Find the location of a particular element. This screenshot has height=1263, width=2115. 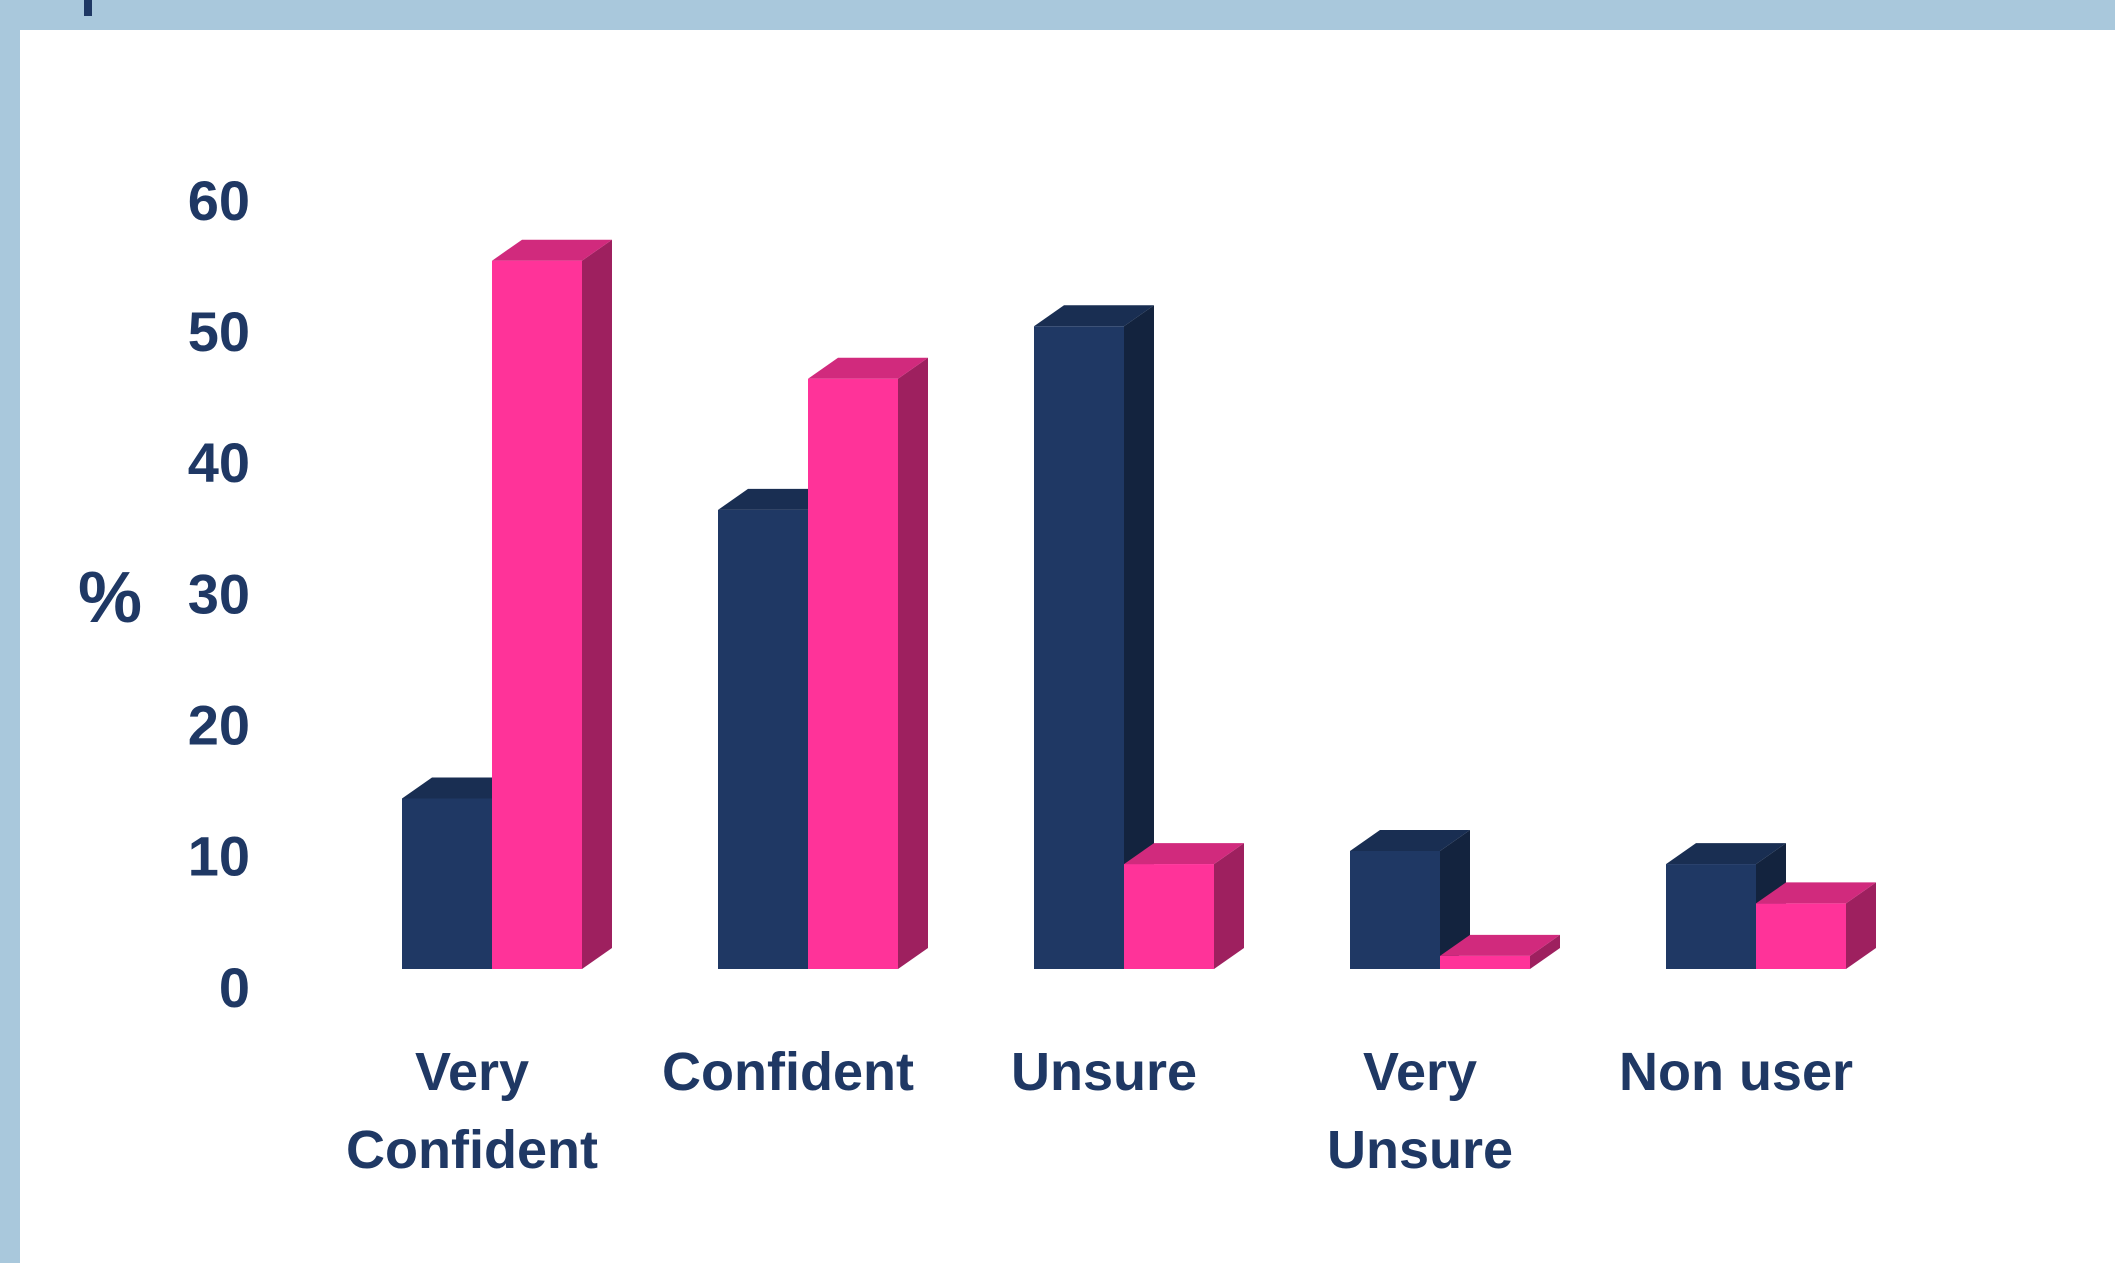

x-tick-label: Confident is located at coordinates (788, 1072).